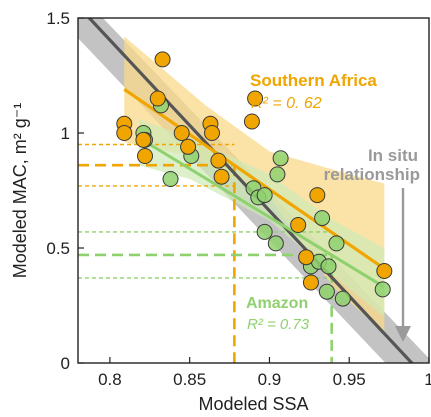 Image resolution: width=431 pixels, height=417 pixels. What do you see at coordinates (65, 133) in the screenshot?
I see `y-tick-label: 1` at bounding box center [65, 133].